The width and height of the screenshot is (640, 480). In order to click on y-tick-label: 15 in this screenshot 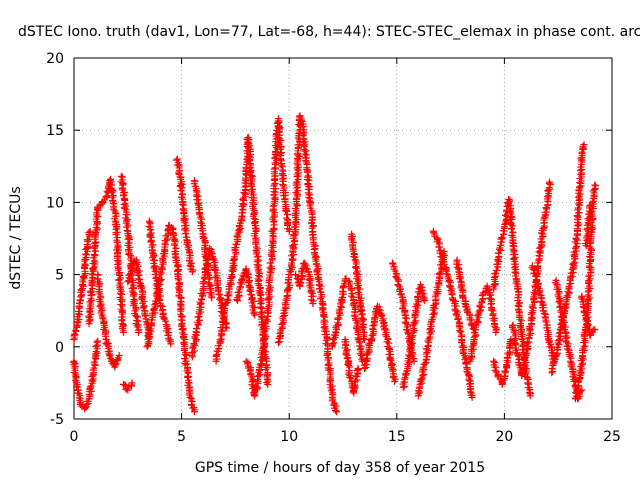, I will do `click(55, 131)`.